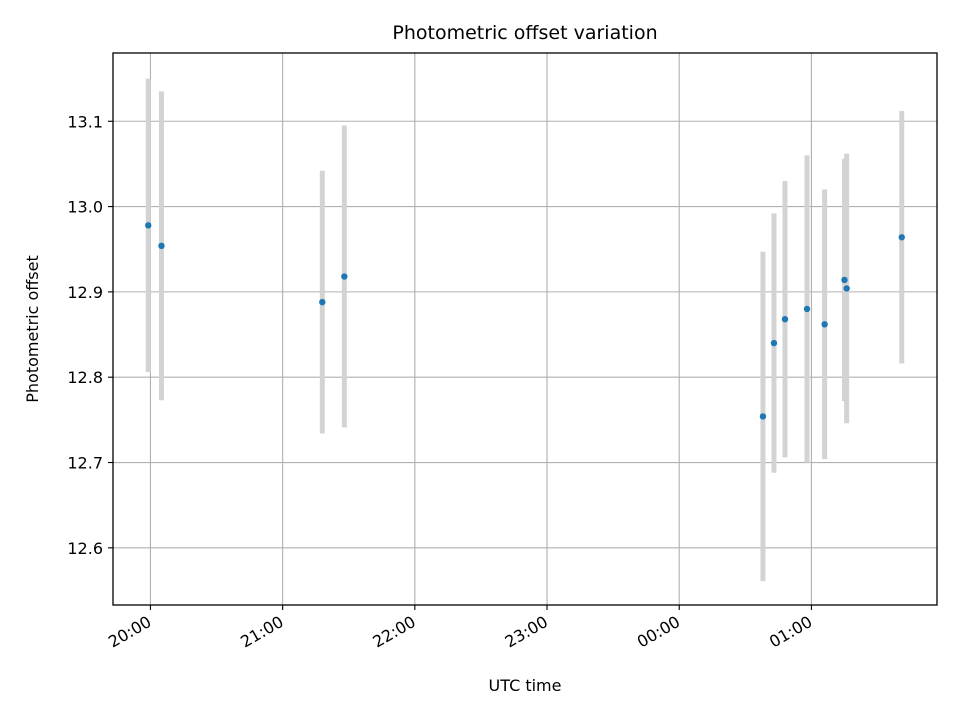  I want to click on y-axis: 12.6 12.7 12.8 12.9 13.0 13.1, so click(90, 335).